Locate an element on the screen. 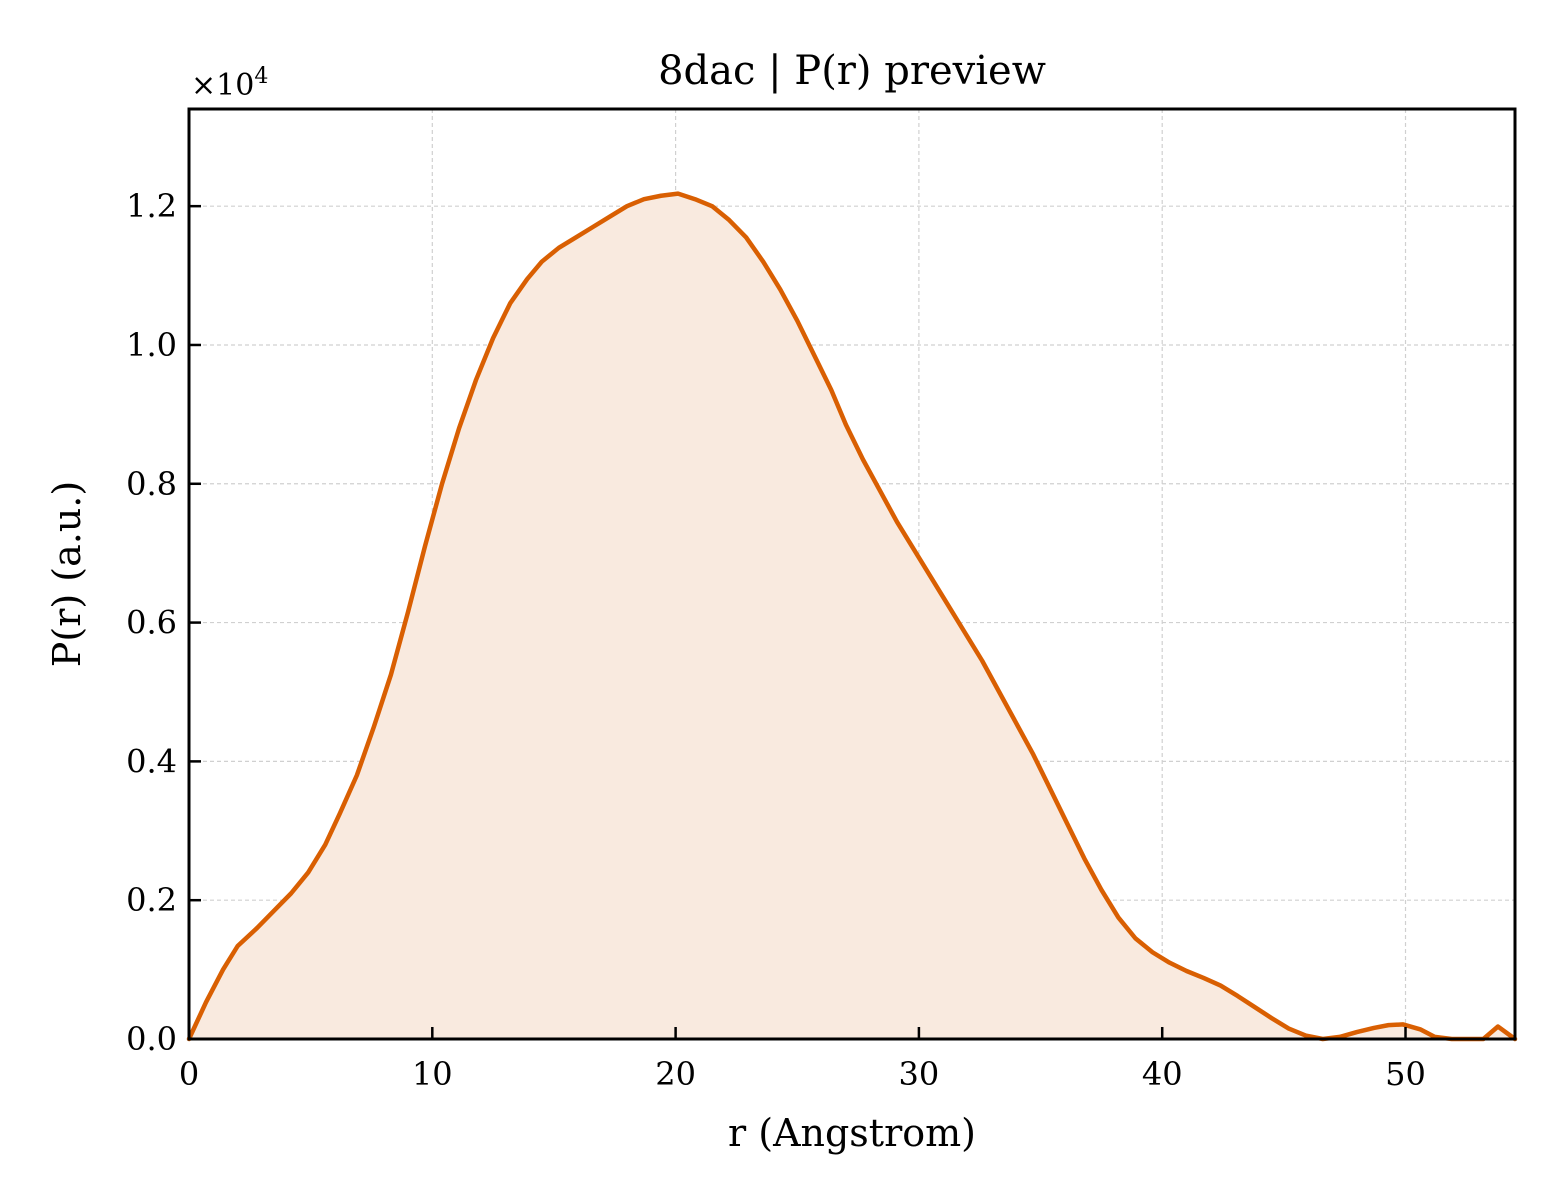 The width and height of the screenshot is (1560, 1200). y-tick-label: 0.2 is located at coordinates (151, 900).